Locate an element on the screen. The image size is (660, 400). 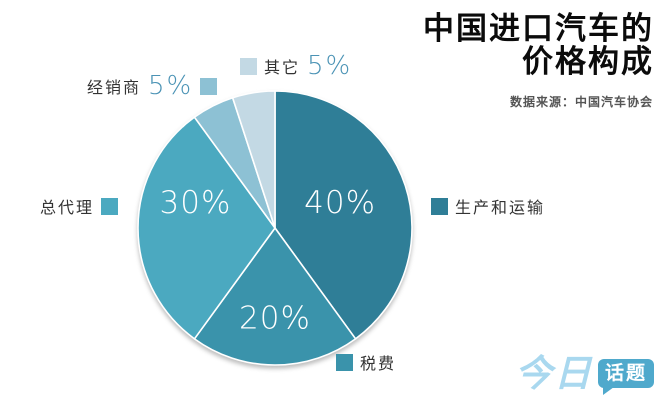
brand-logo: 今日 话题 is located at coordinates (584, 374).